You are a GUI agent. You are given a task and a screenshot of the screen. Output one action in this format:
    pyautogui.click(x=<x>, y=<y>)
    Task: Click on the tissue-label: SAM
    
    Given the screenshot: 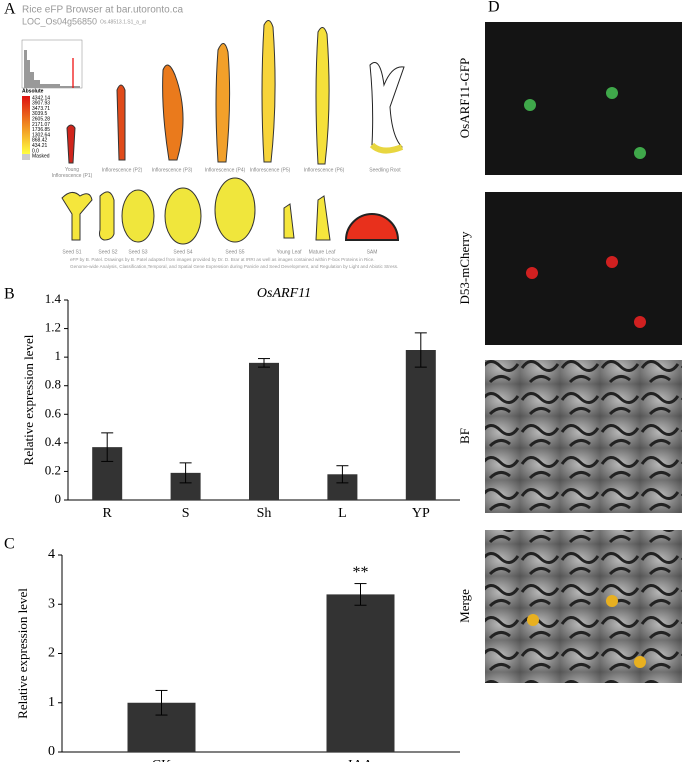 What is the action you would take?
    pyautogui.click(x=372, y=252)
    